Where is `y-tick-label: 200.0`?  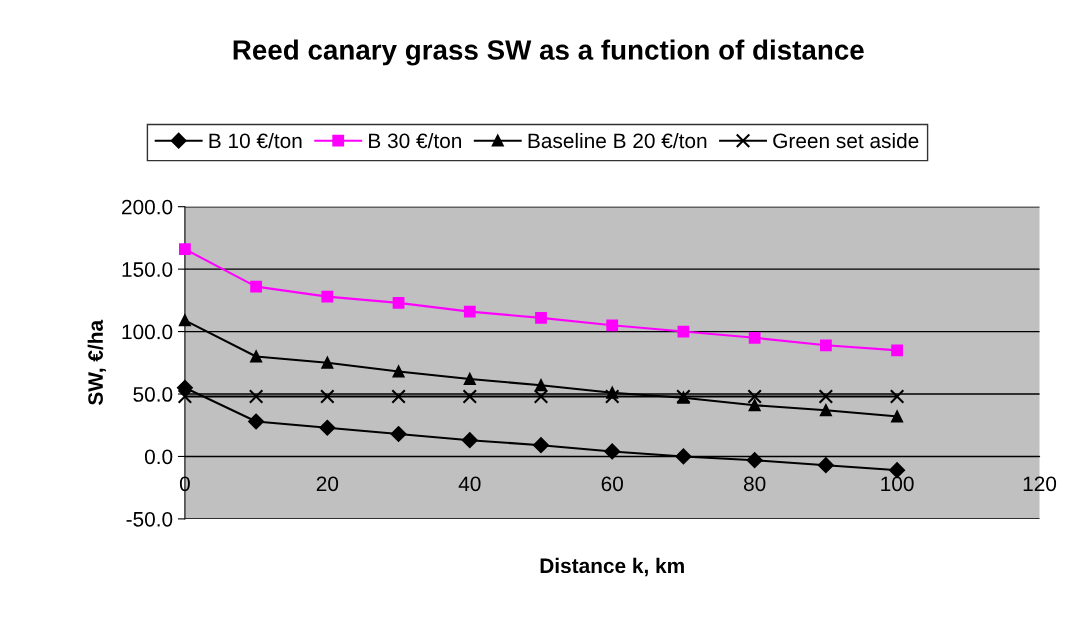
y-tick-label: 200.0 is located at coordinates (147, 207).